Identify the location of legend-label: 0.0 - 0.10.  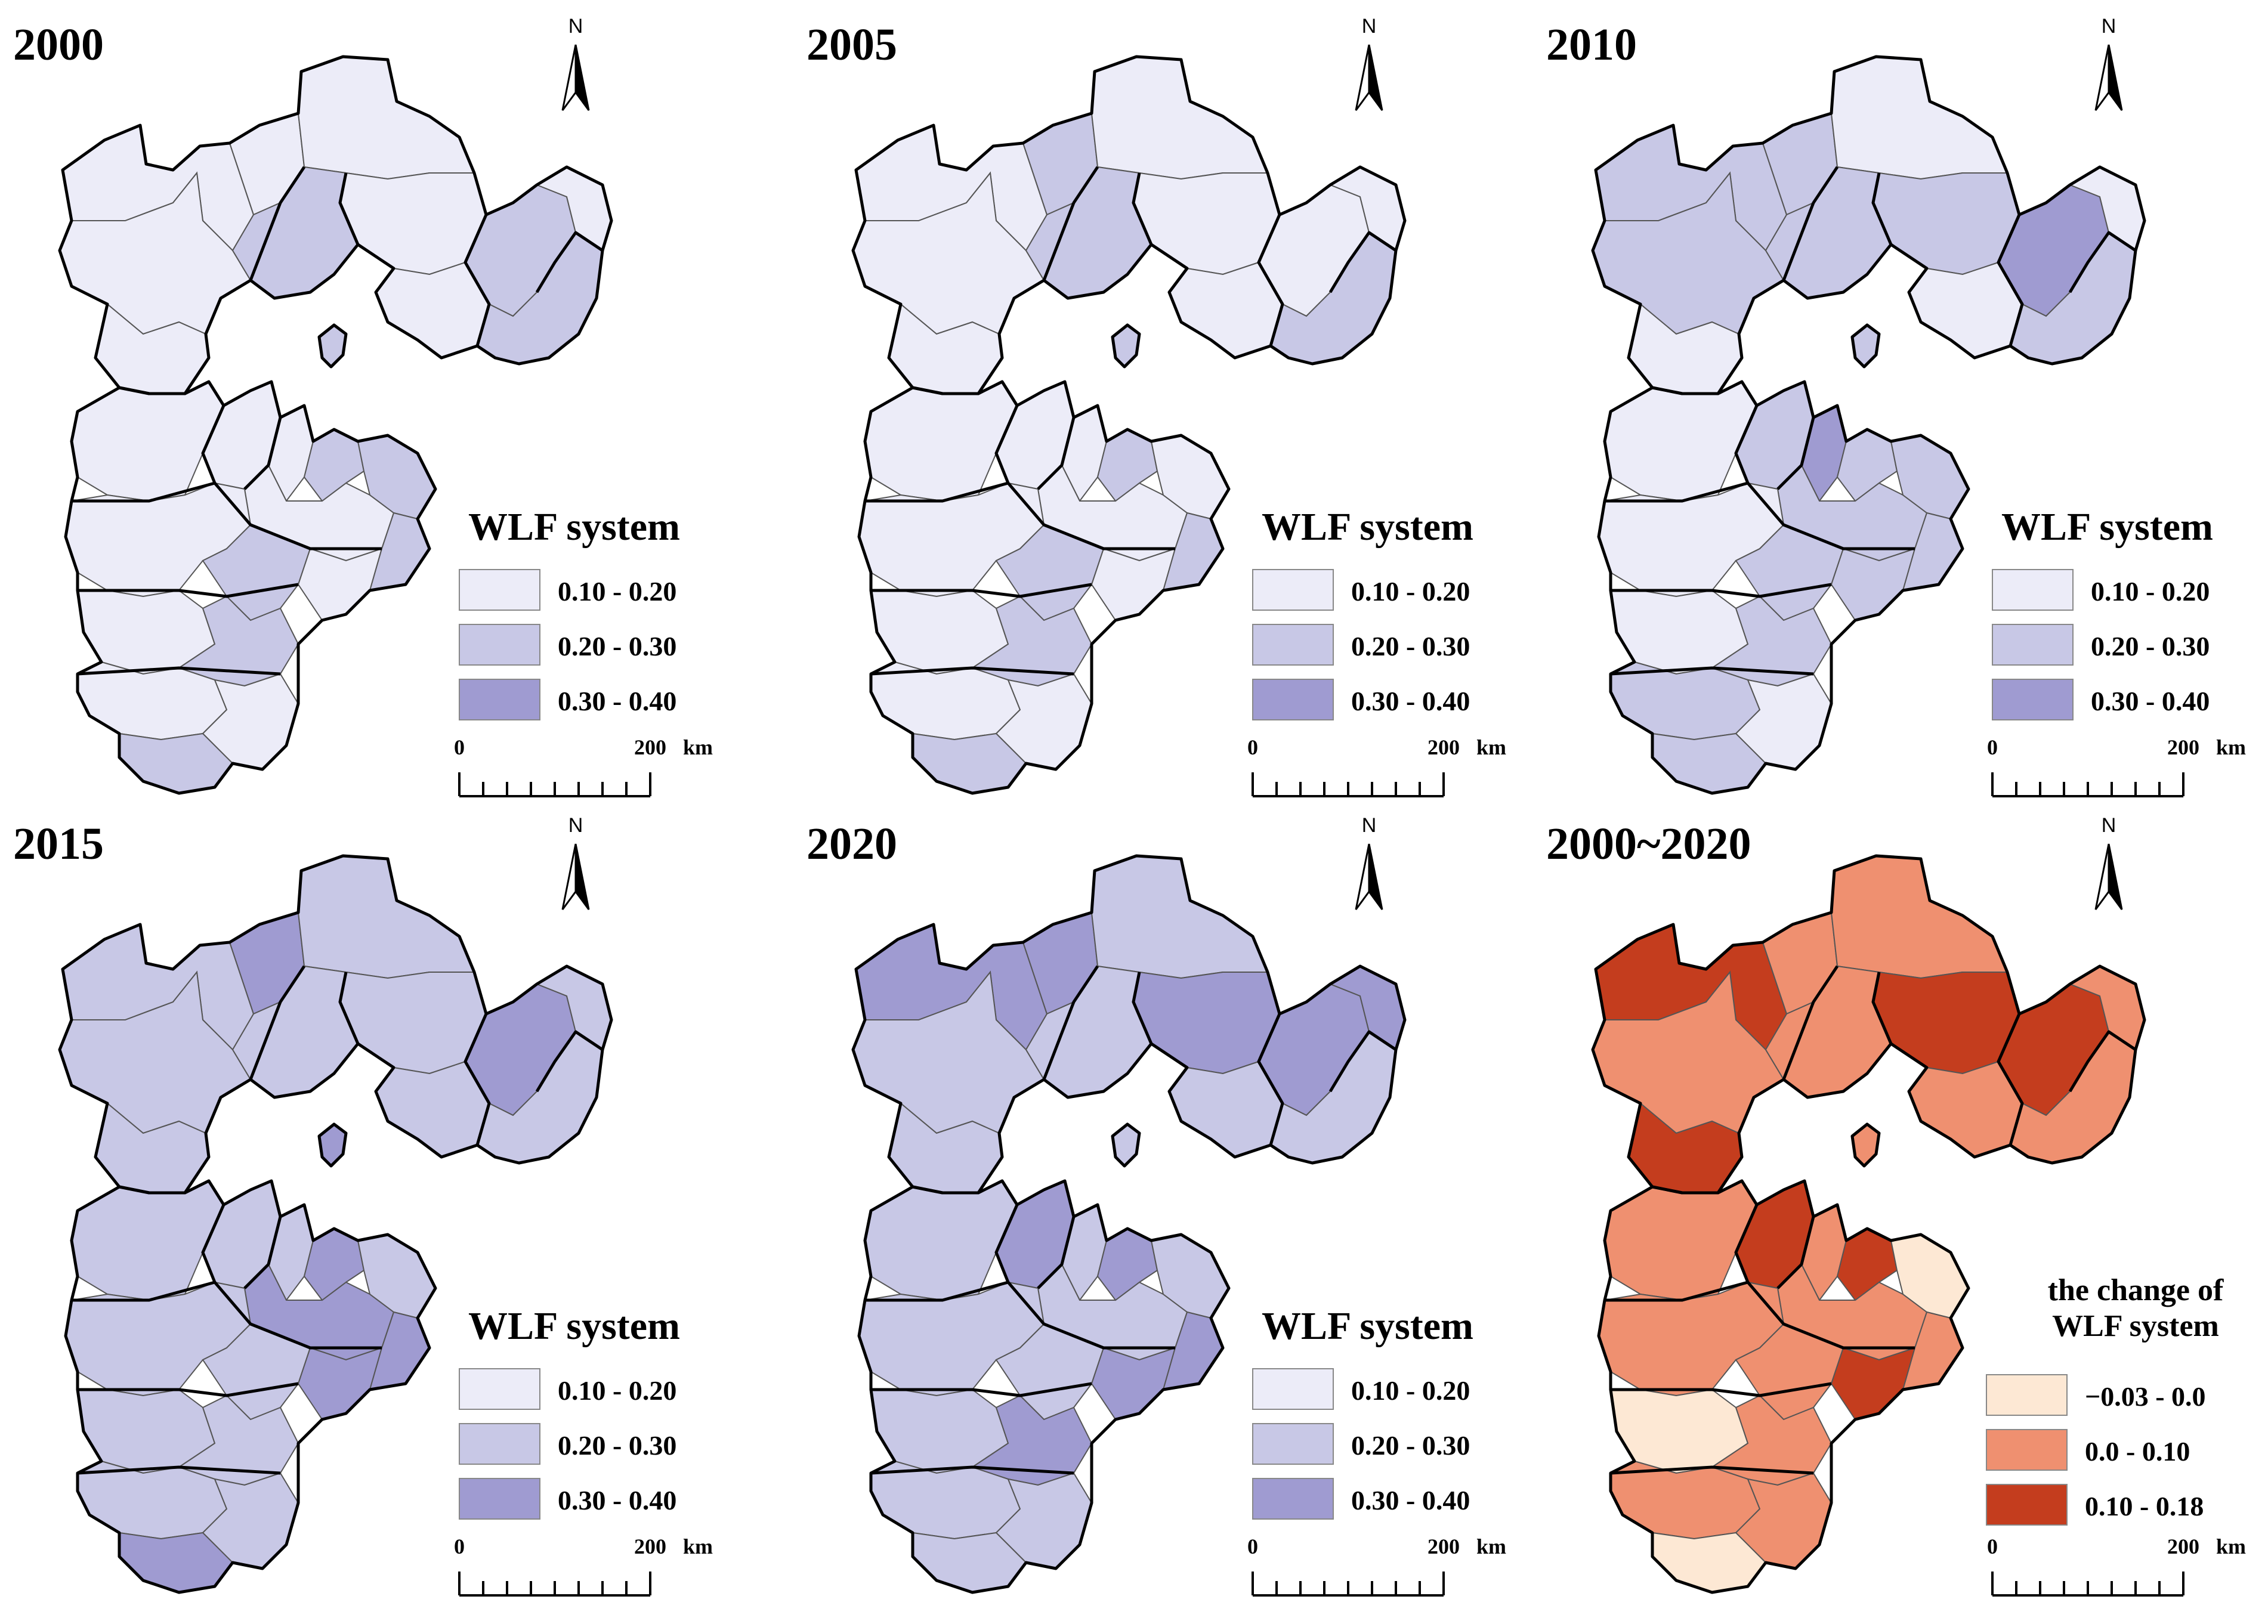
(2137, 1452).